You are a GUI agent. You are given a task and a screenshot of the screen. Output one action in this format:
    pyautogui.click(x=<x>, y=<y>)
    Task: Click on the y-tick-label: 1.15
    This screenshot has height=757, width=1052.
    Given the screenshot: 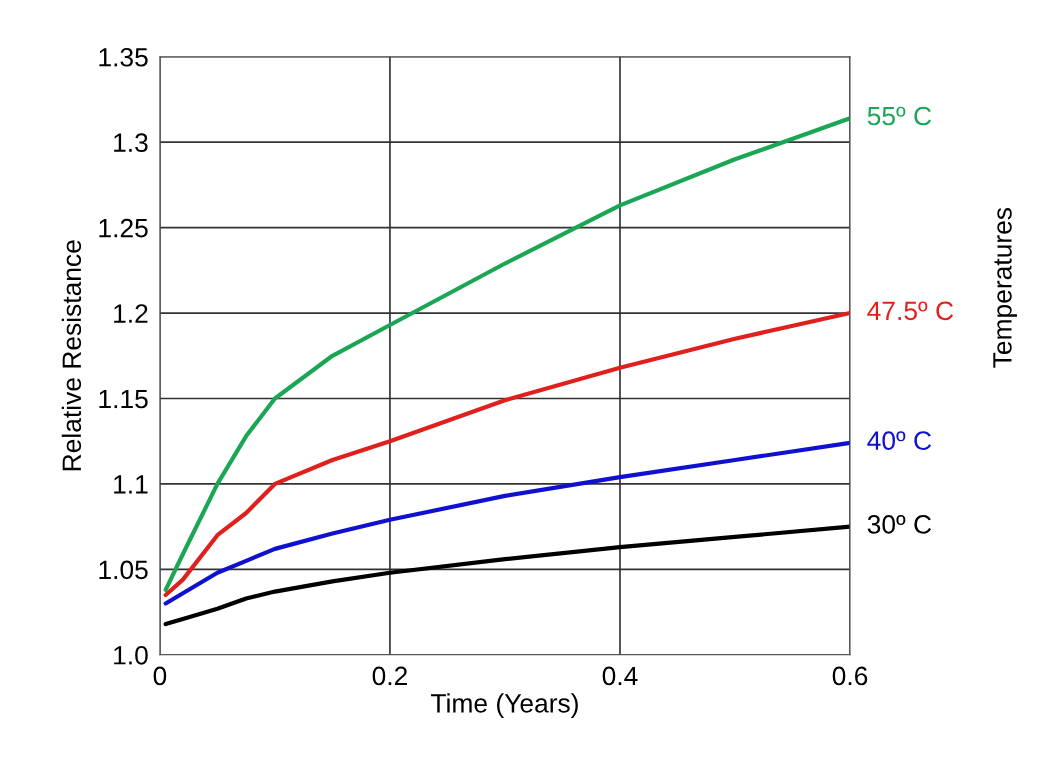 What is the action you would take?
    pyautogui.click(x=123, y=399)
    